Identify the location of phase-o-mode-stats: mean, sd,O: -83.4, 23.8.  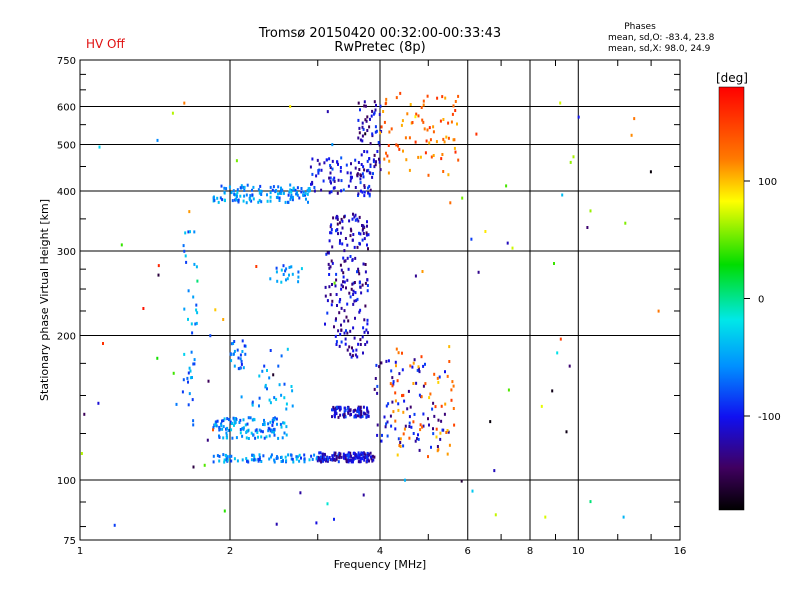
(661, 38).